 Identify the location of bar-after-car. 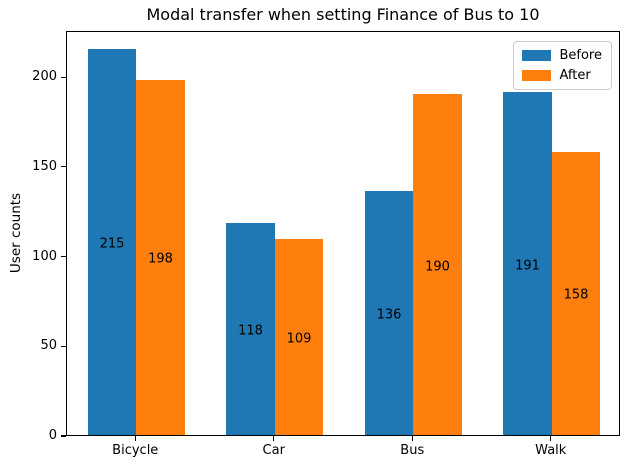
(299, 337).